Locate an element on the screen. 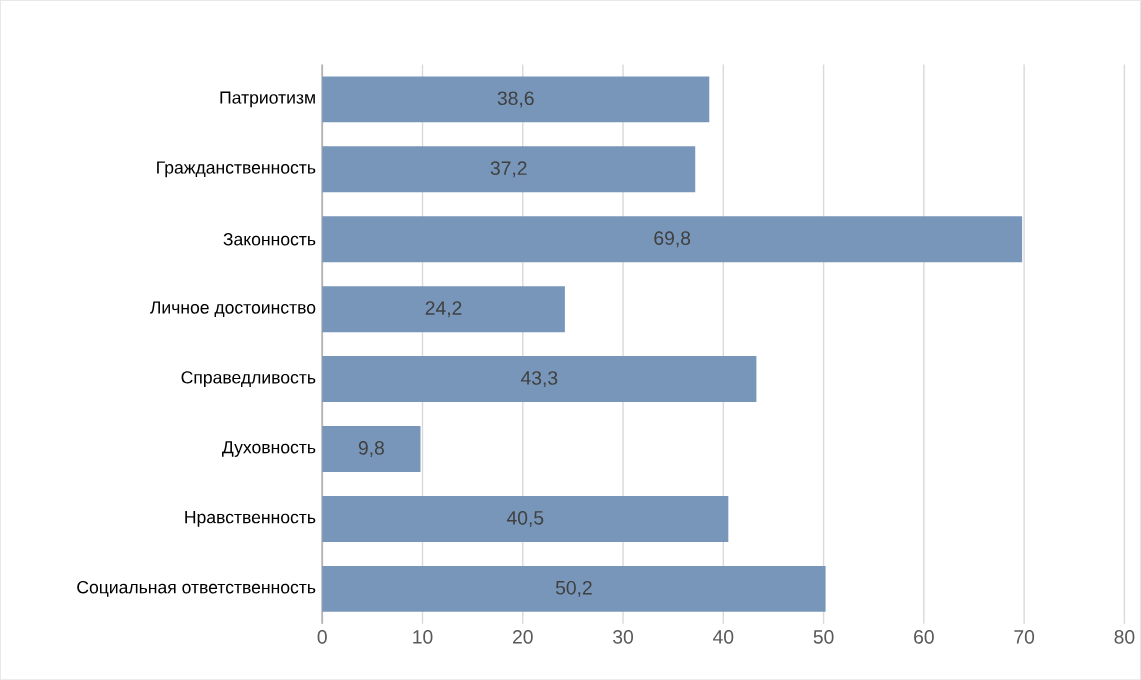 This screenshot has width=1141, height=680. data-label: 40,5 is located at coordinates (525, 518).